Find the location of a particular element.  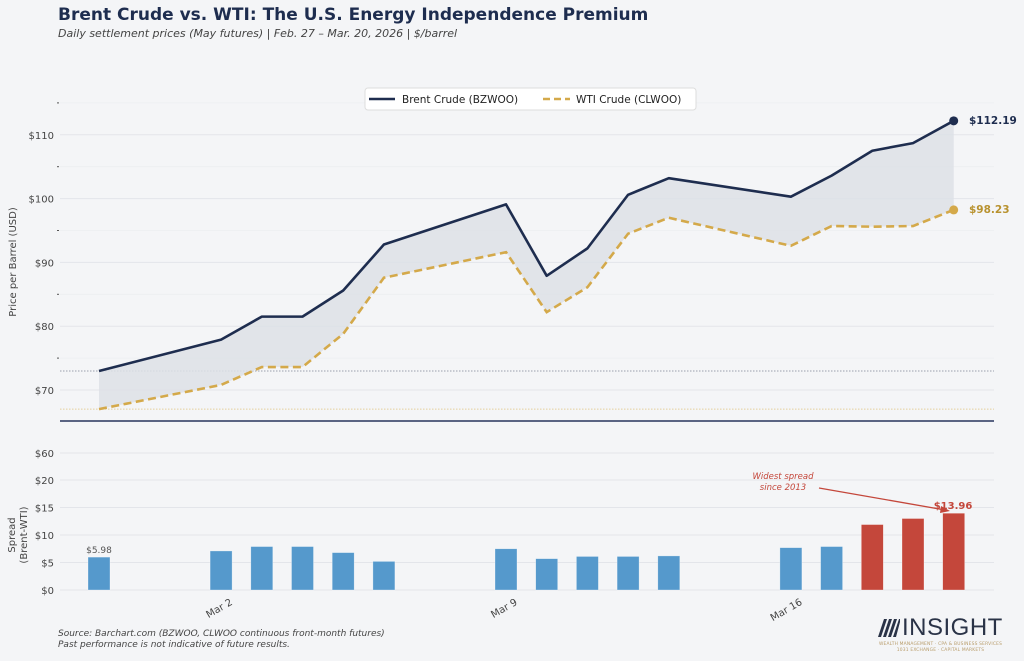

spread-tick-label: $60 is located at coordinates (44, 454).